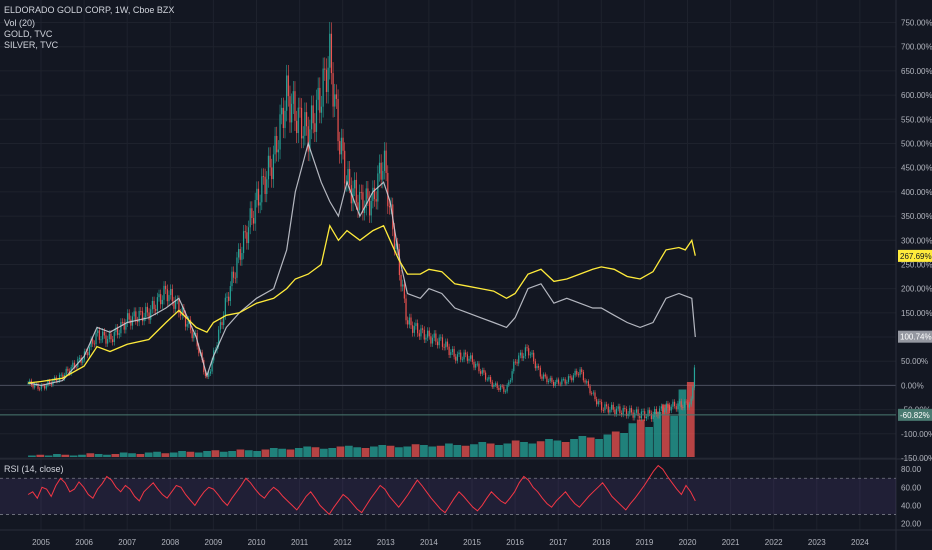  Describe the element at coordinates (916, 143) in the screenshot. I see `y-tick-label: 500.00%` at that location.